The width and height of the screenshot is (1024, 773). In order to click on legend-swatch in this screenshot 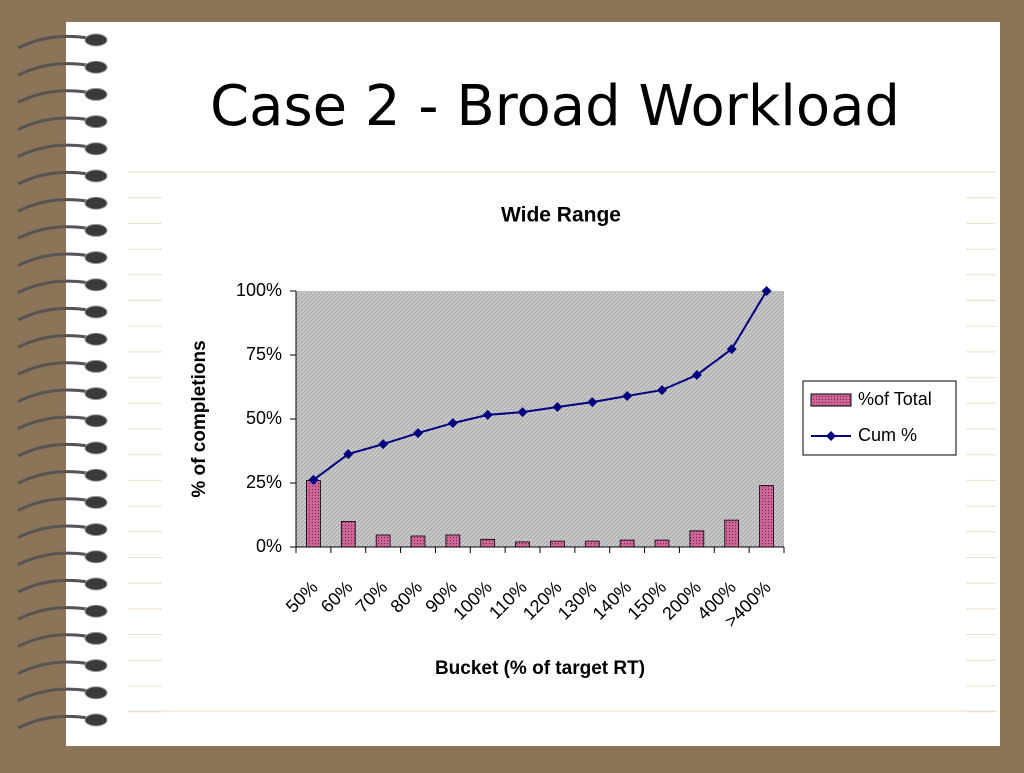, I will do `click(831, 400)`.